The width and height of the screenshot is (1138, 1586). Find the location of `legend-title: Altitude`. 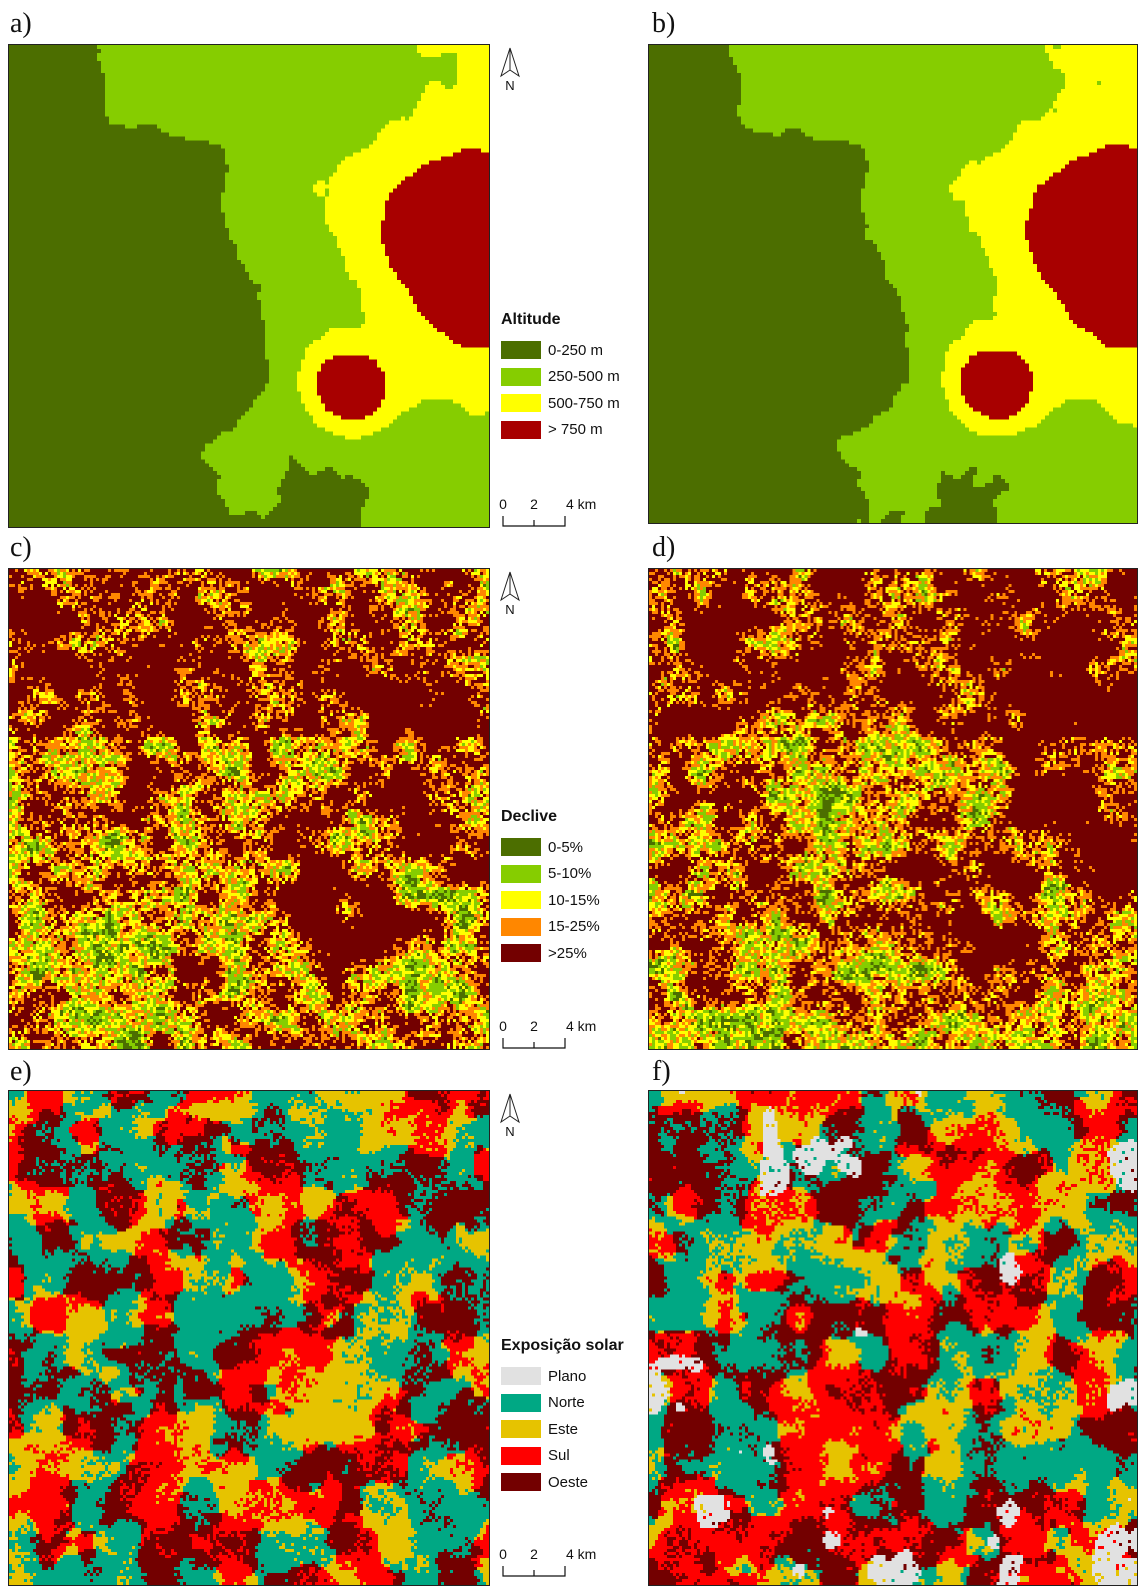

legend-title: Altitude is located at coordinates (531, 319).